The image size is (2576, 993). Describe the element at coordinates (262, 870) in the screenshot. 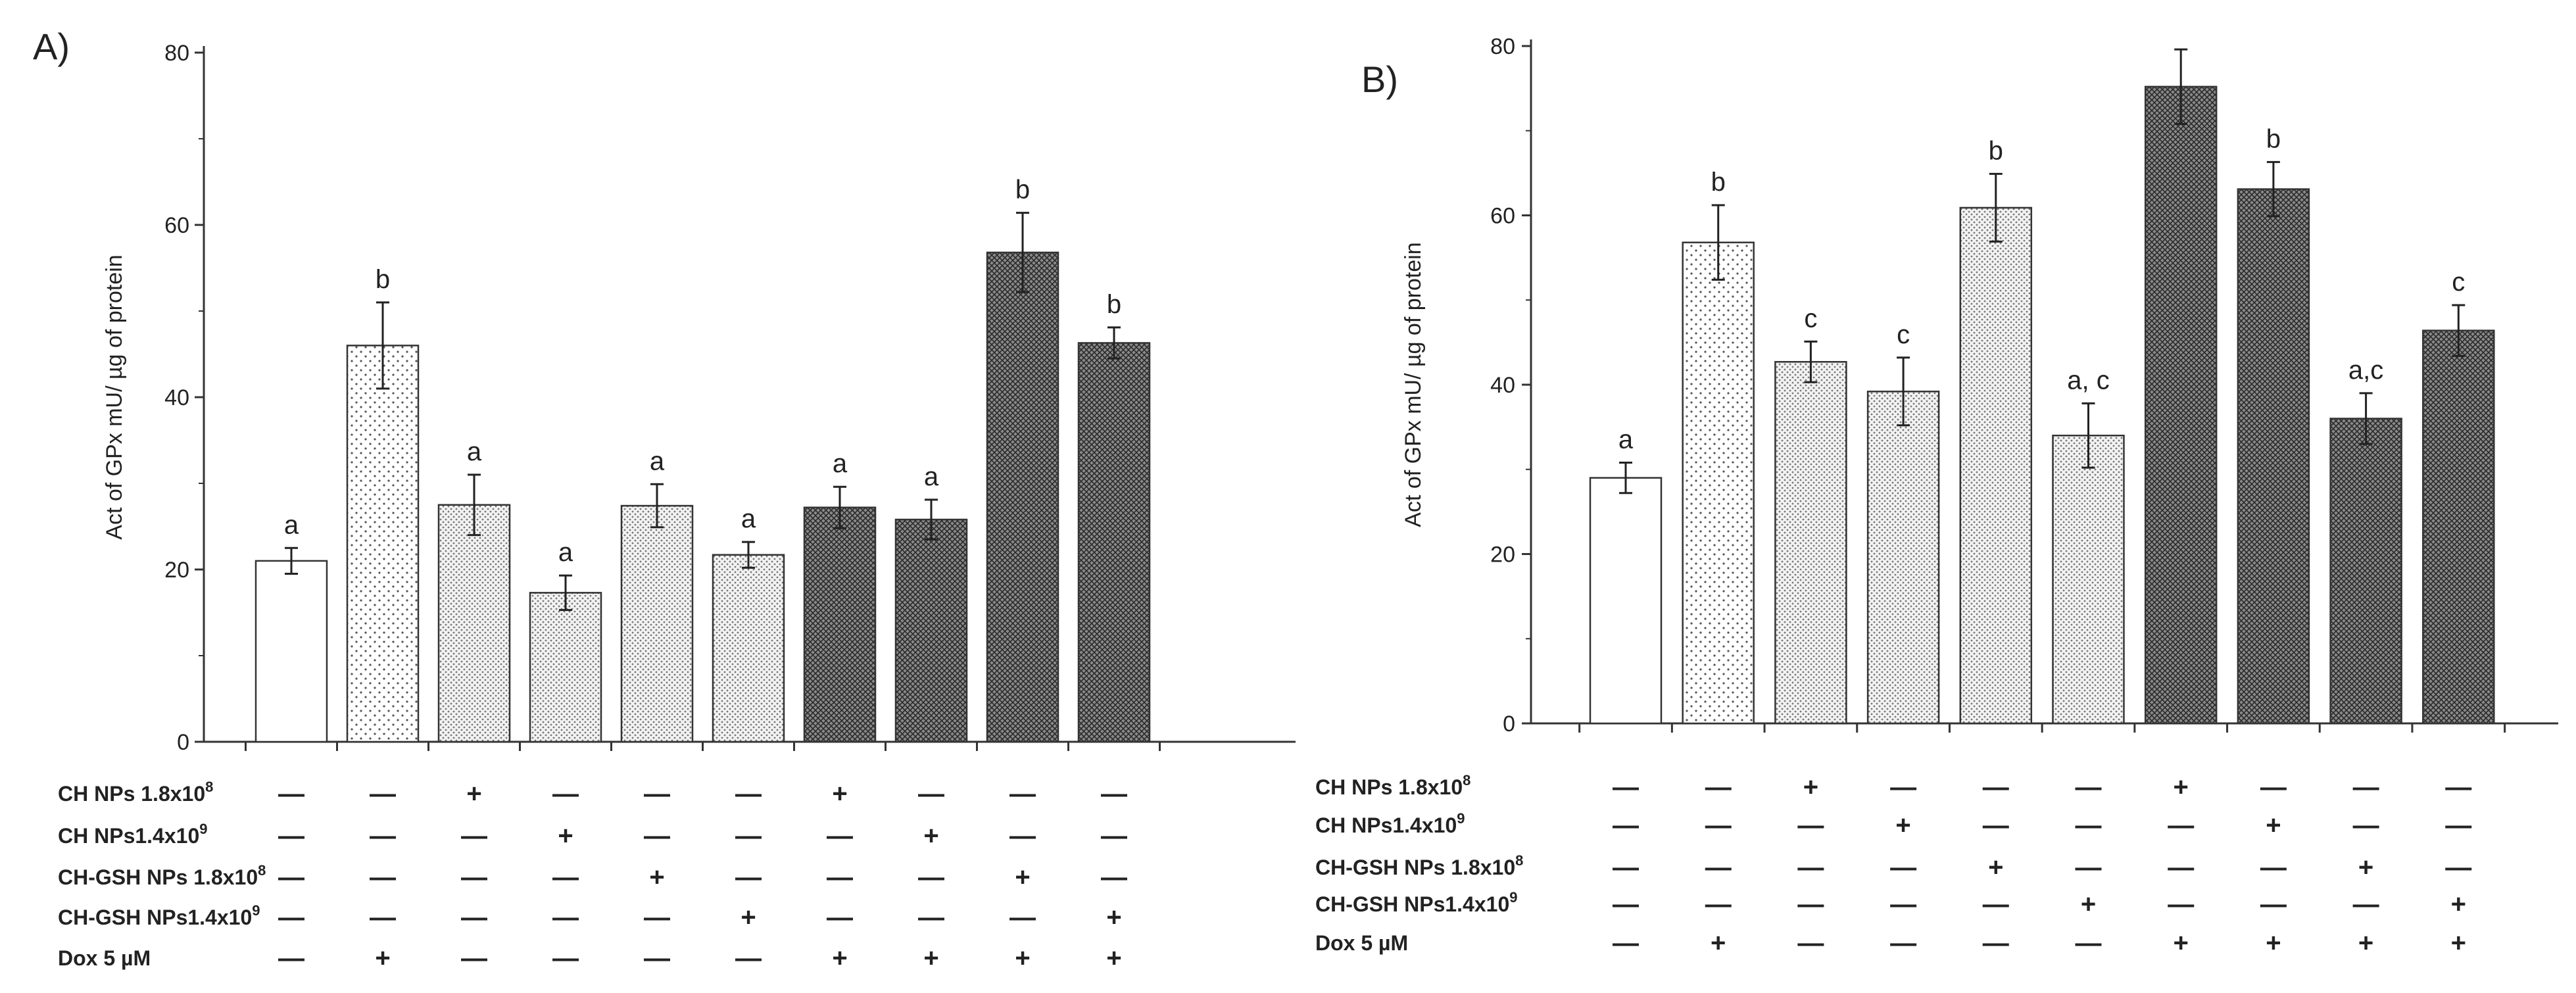

I see `panel-a-treatment-label-exponent: 8` at that location.